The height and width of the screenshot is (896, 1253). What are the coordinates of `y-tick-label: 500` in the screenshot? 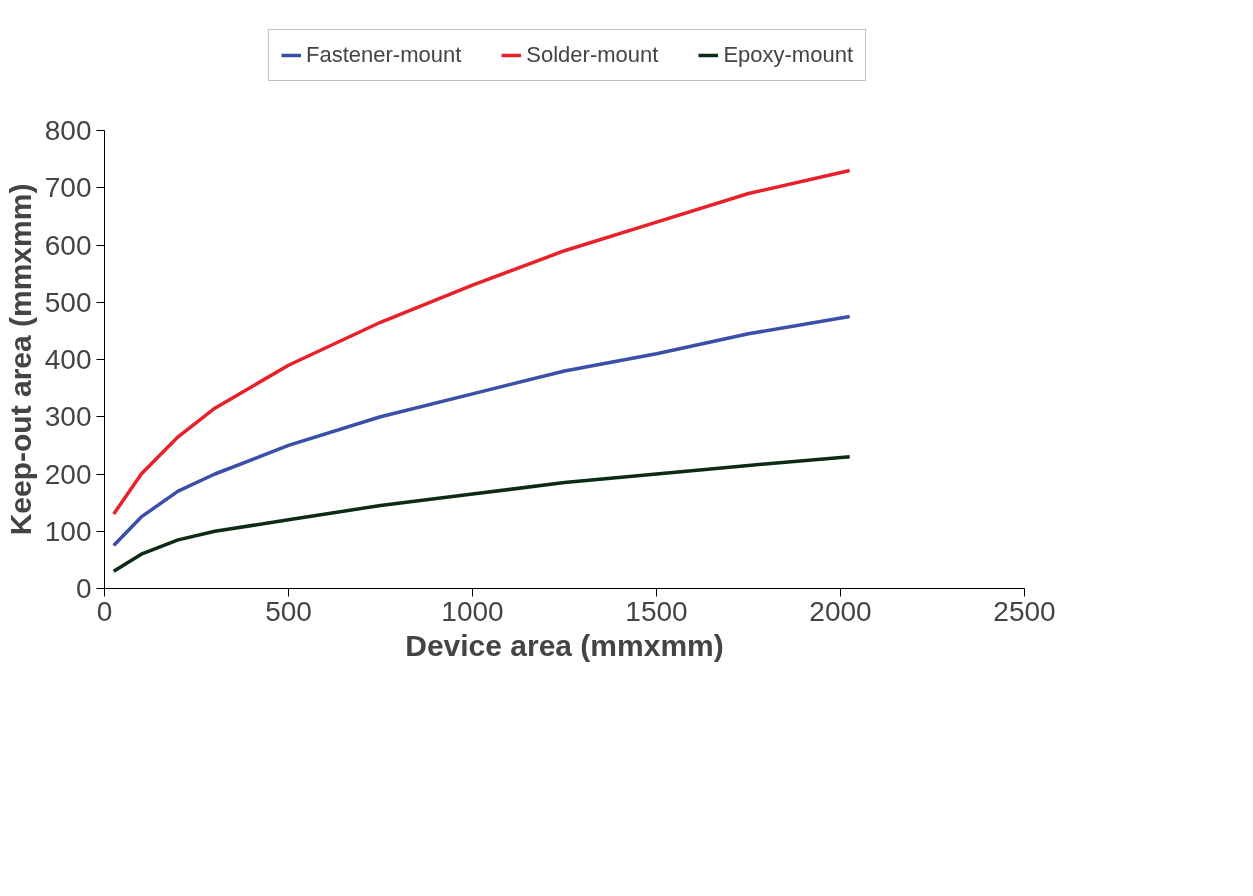 It's located at (68, 302).